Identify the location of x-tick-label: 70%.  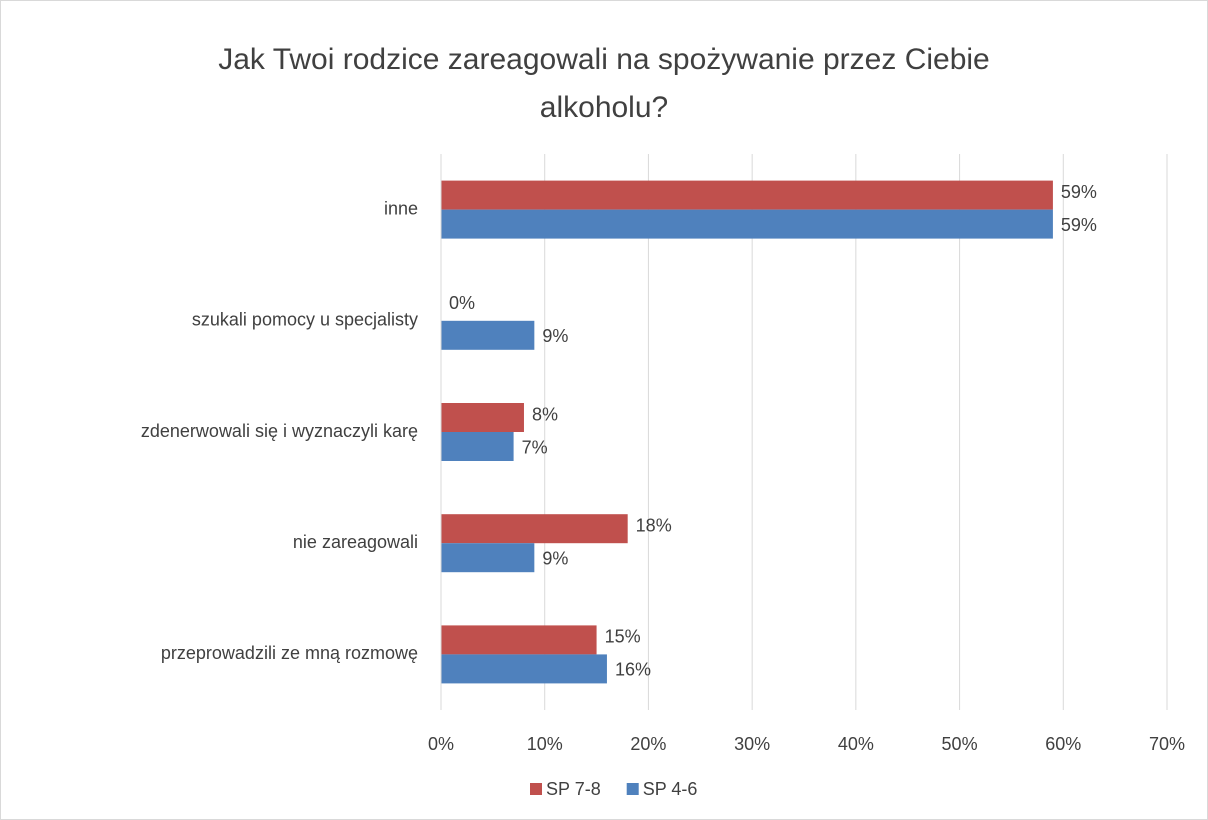
(1167, 744).